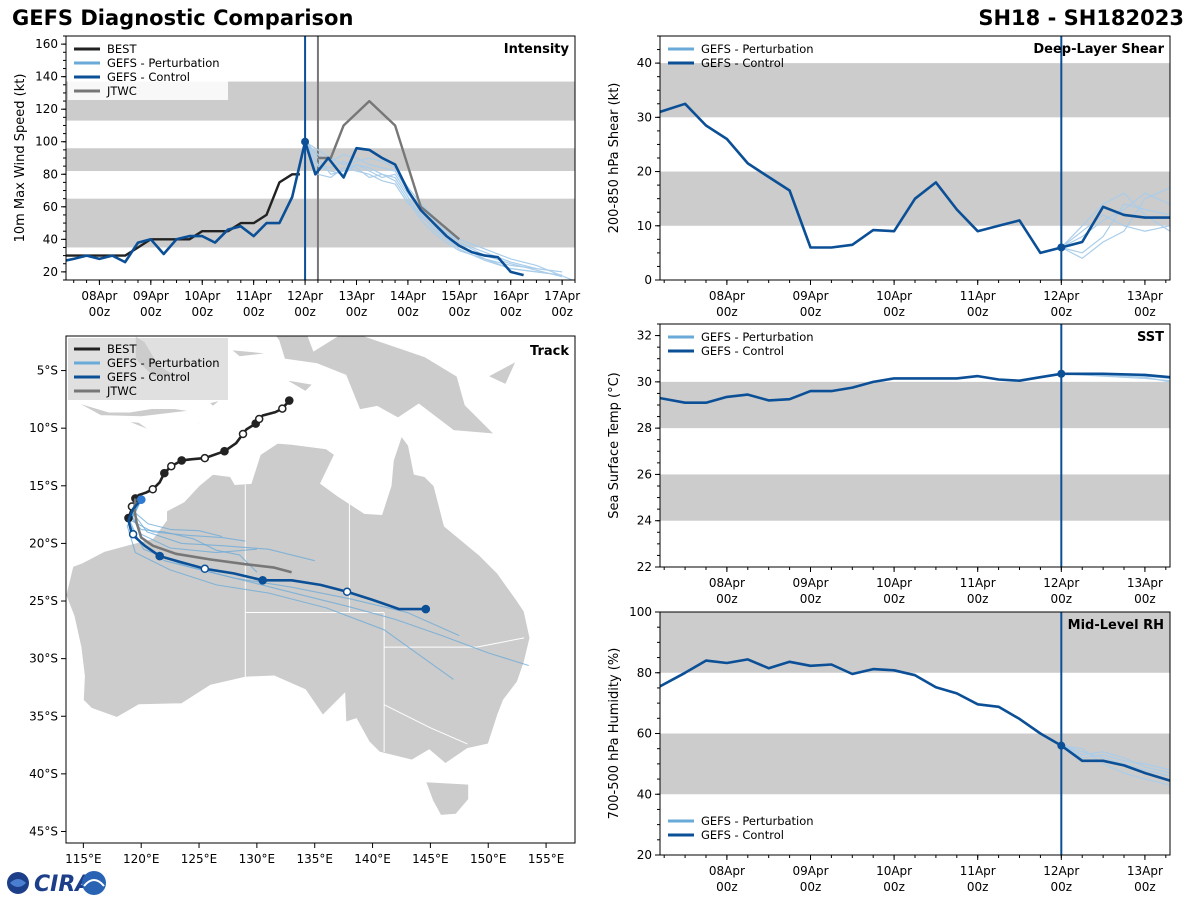 The image size is (1200, 902). I want to click on intensity-xtick-label: 12Apr, so click(305, 296).